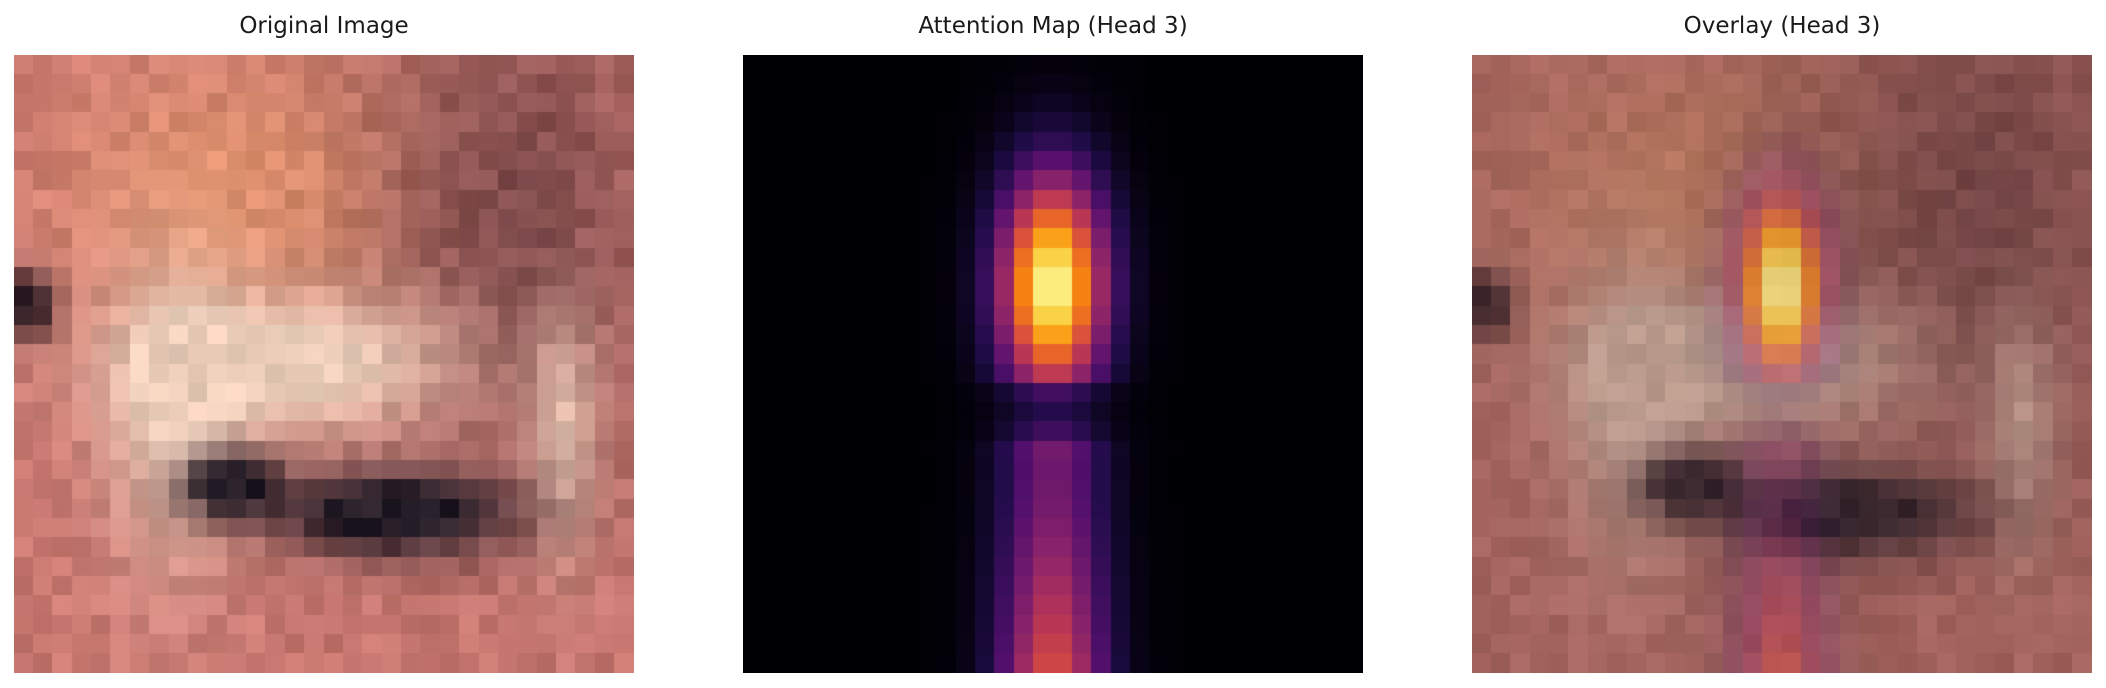 The image size is (2106, 688). What do you see at coordinates (1782, 26) in the screenshot?
I see `panel-title-overlay: Overlay (Head 3)` at bounding box center [1782, 26].